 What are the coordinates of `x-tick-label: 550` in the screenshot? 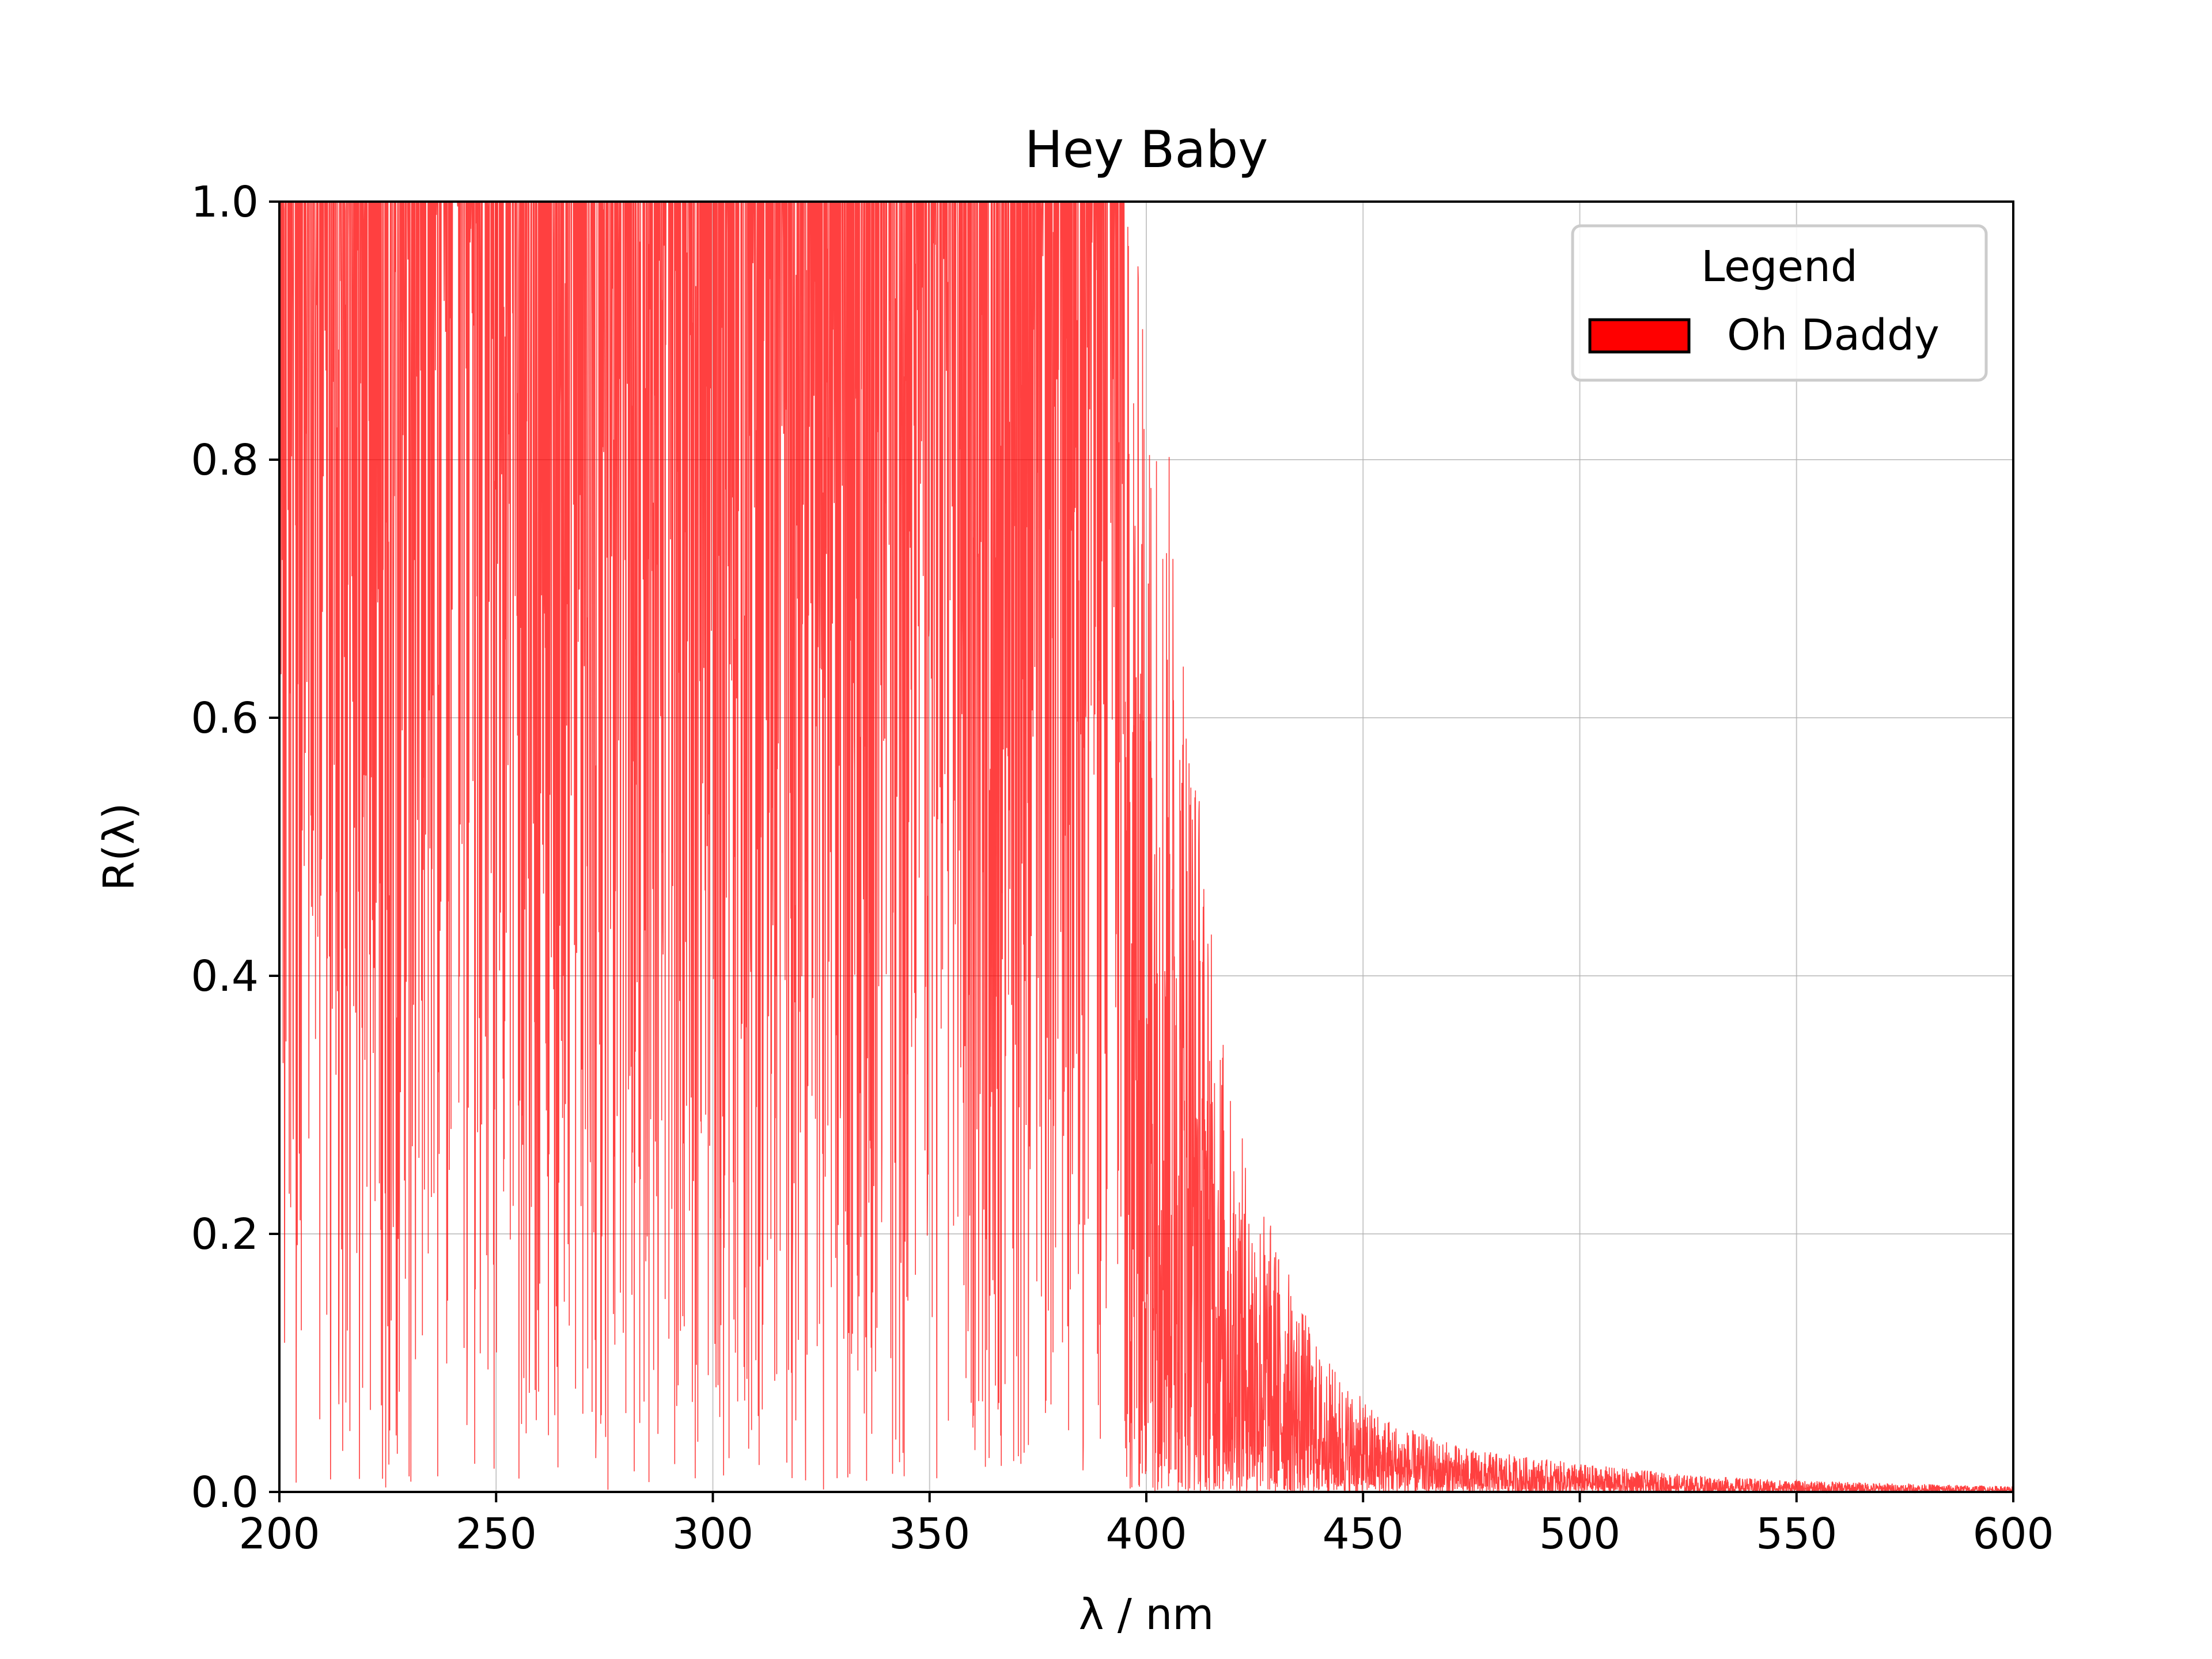 It's located at (1796, 1534).